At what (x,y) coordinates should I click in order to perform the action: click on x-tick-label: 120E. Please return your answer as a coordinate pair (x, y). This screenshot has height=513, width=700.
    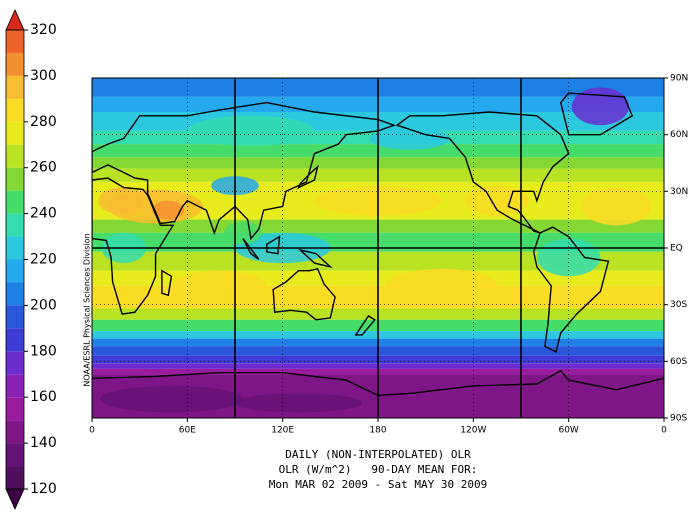
    Looking at the image, I should click on (282, 431).